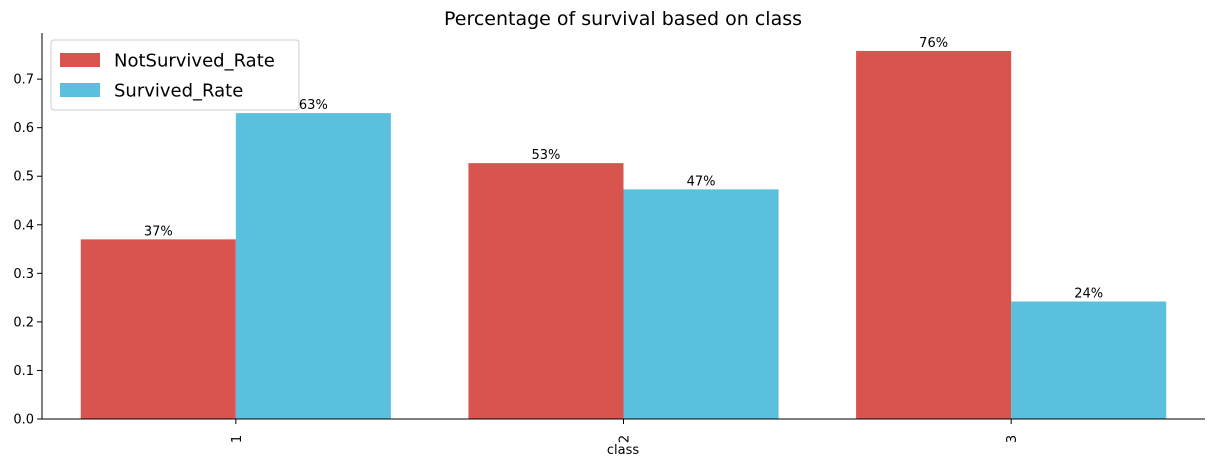 The width and height of the screenshot is (1214, 467). Describe the element at coordinates (933, 43) in the screenshot. I see `bar-label-notsurvived-rate-class-3: 76%` at that location.